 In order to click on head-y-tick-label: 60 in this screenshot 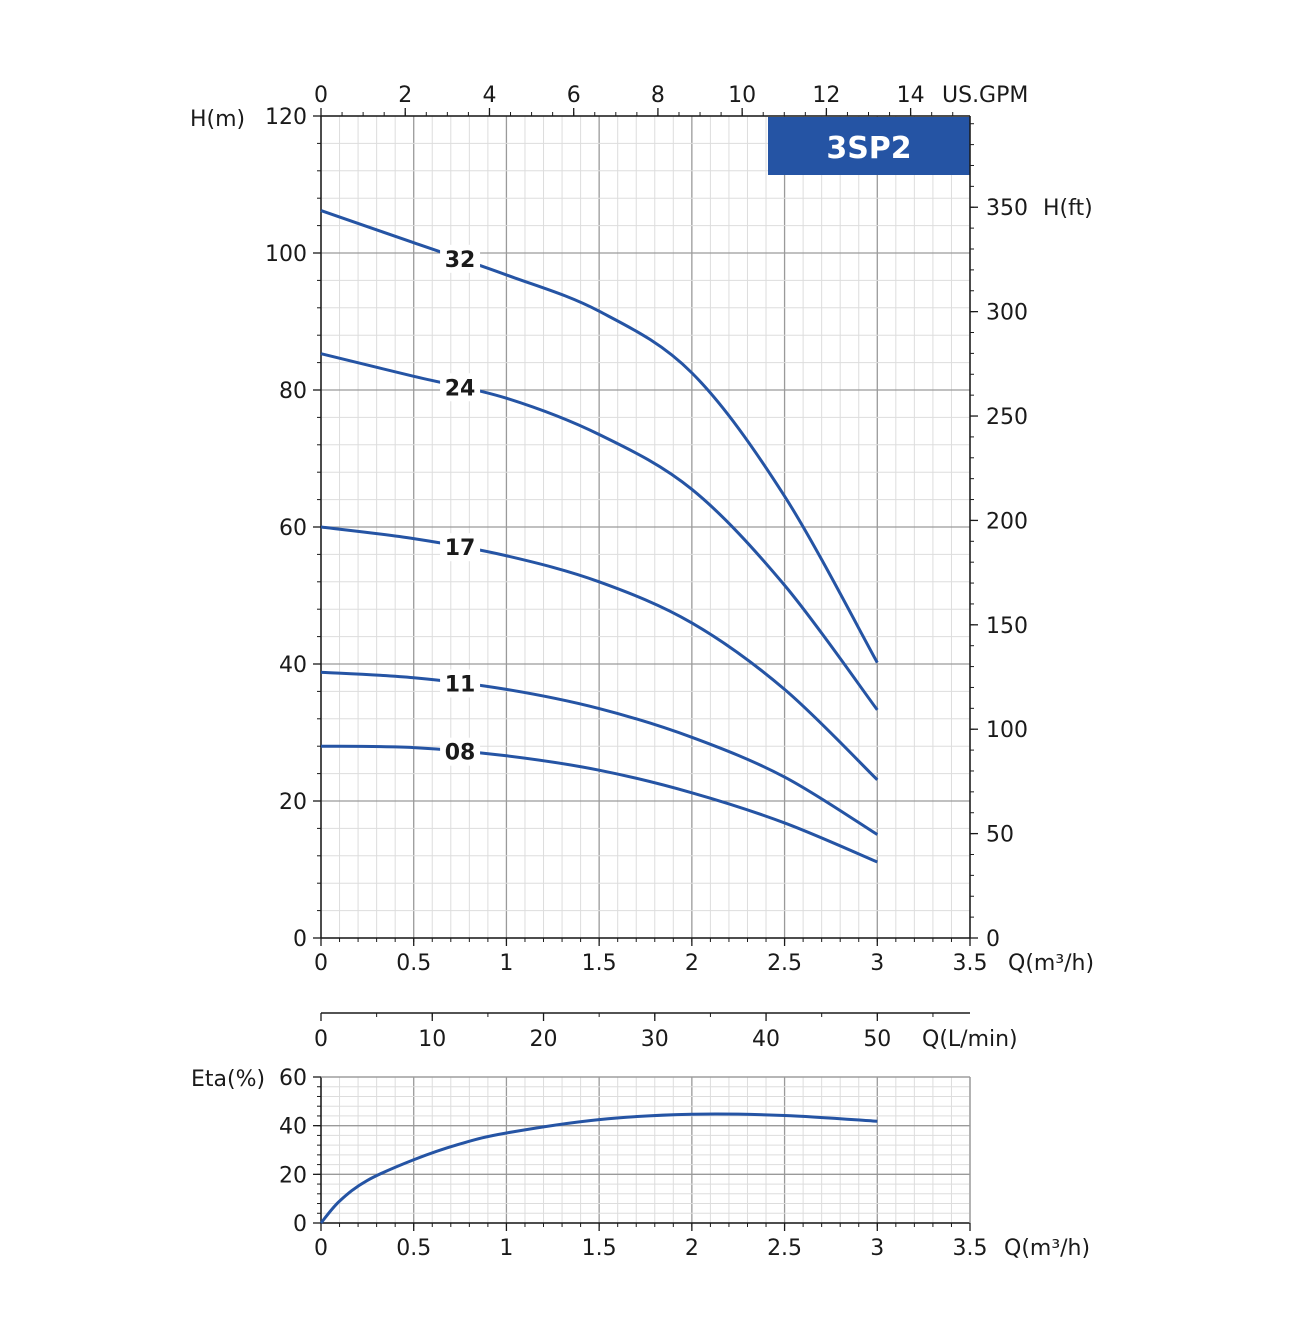, I will do `click(293, 528)`.